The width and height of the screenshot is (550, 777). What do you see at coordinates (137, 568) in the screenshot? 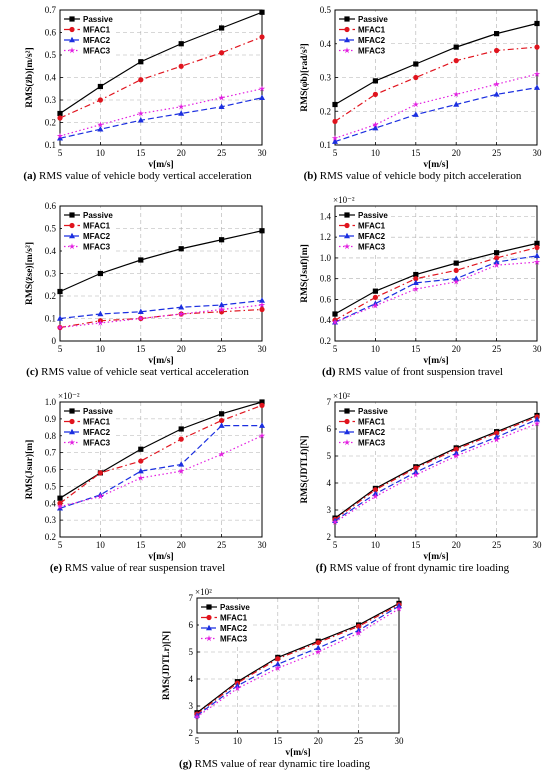
I see `caption-e: (e) RMS value of rear suspension travel` at bounding box center [137, 568].